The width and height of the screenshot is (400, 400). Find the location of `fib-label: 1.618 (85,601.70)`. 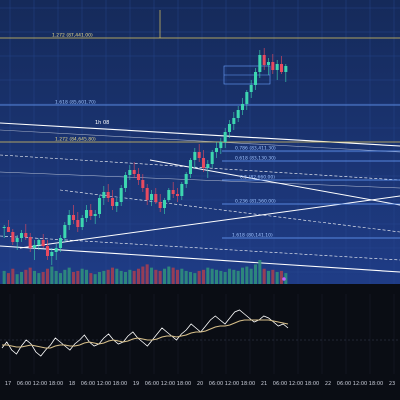

fib-label: 1.618 (85,601.70) is located at coordinates (75, 103).